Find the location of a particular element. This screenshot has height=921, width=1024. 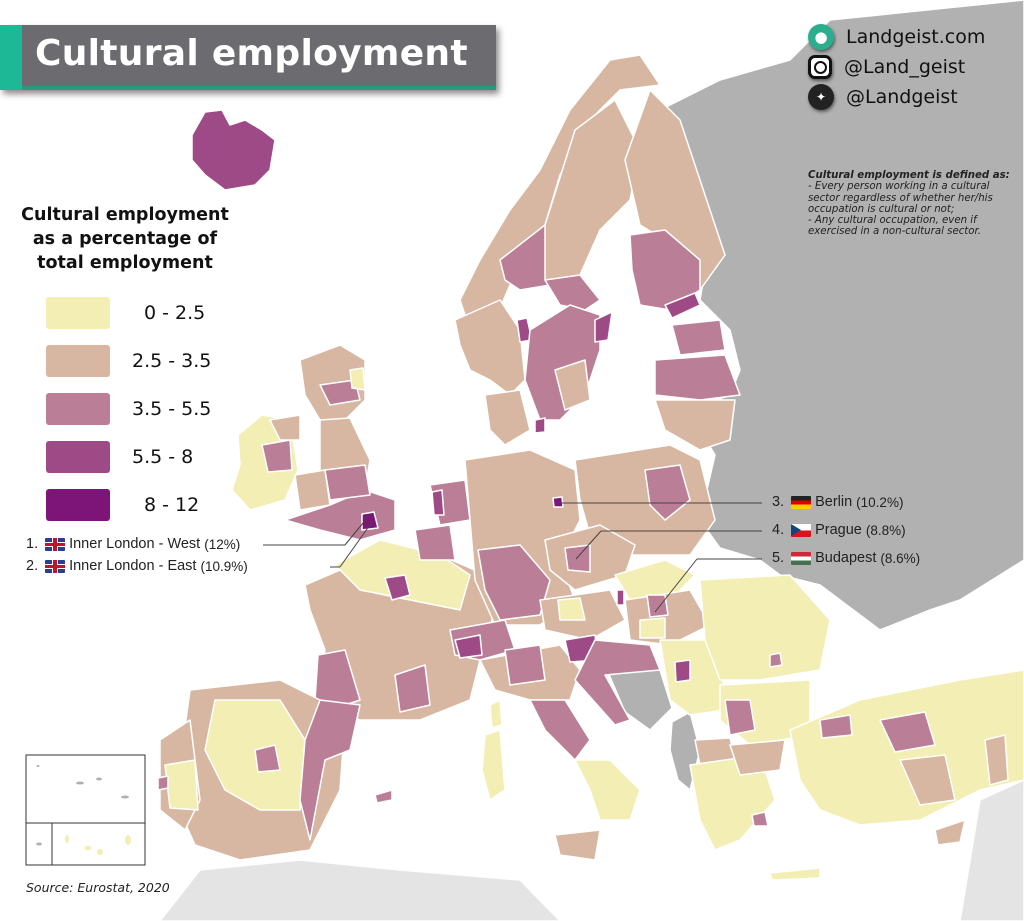

crete is located at coordinates (795, 874).